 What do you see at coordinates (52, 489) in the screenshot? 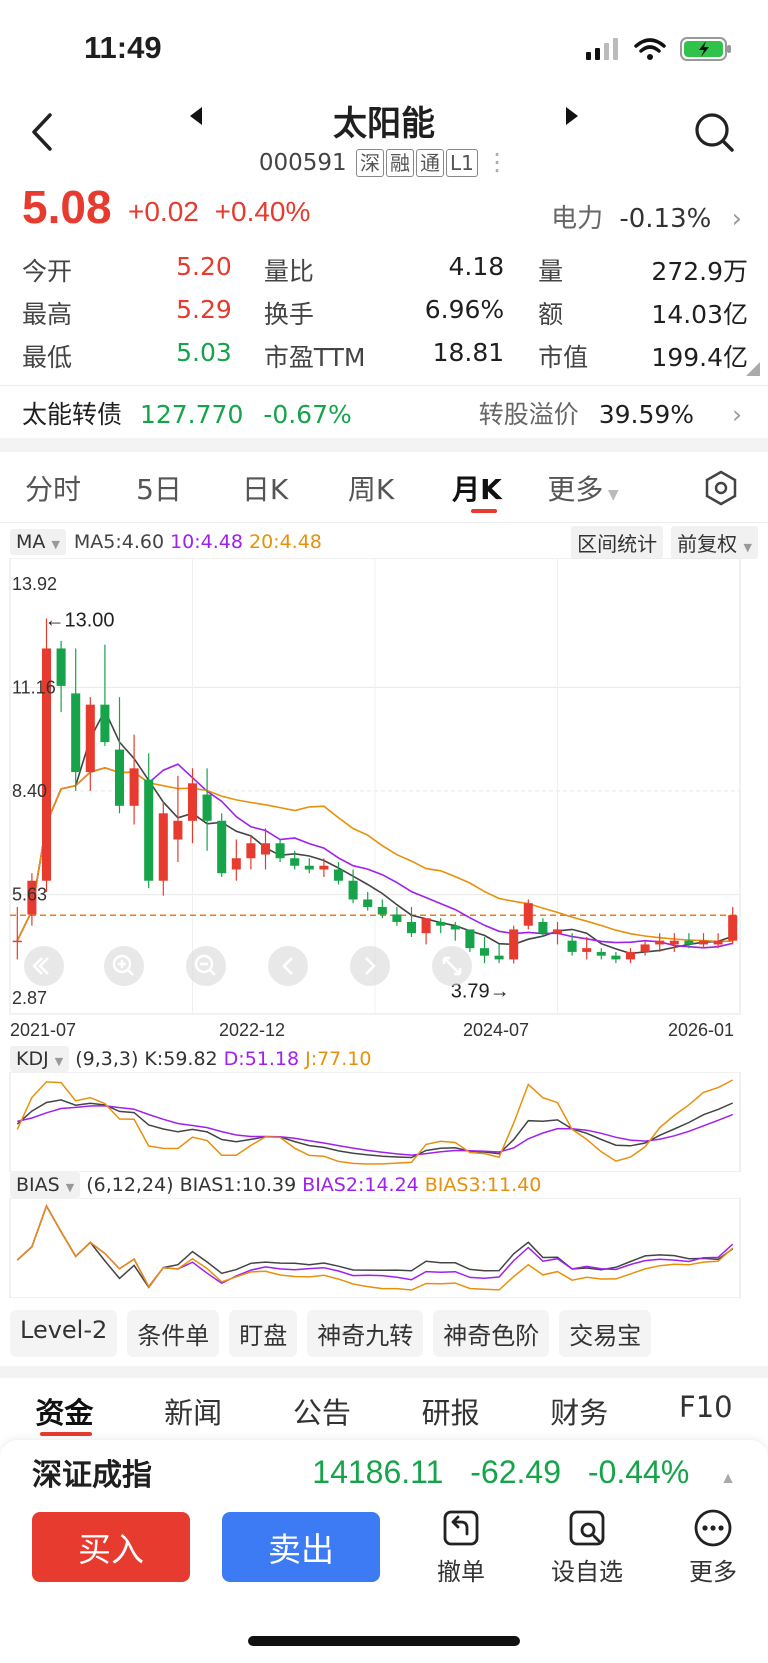
I see `tab-intraday: 分时` at bounding box center [52, 489].